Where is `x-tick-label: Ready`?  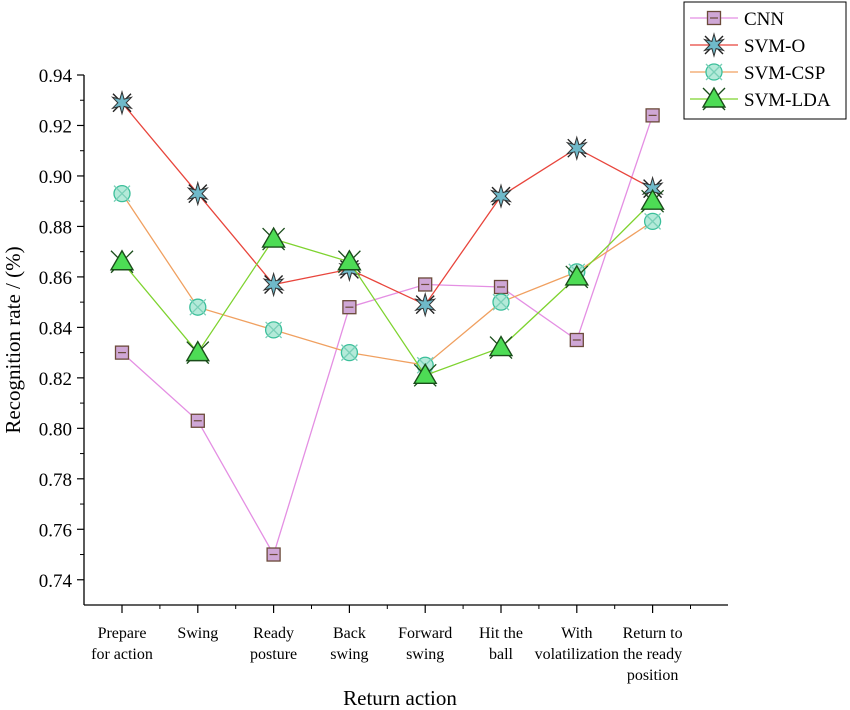 x-tick-label: Ready is located at coordinates (273, 633).